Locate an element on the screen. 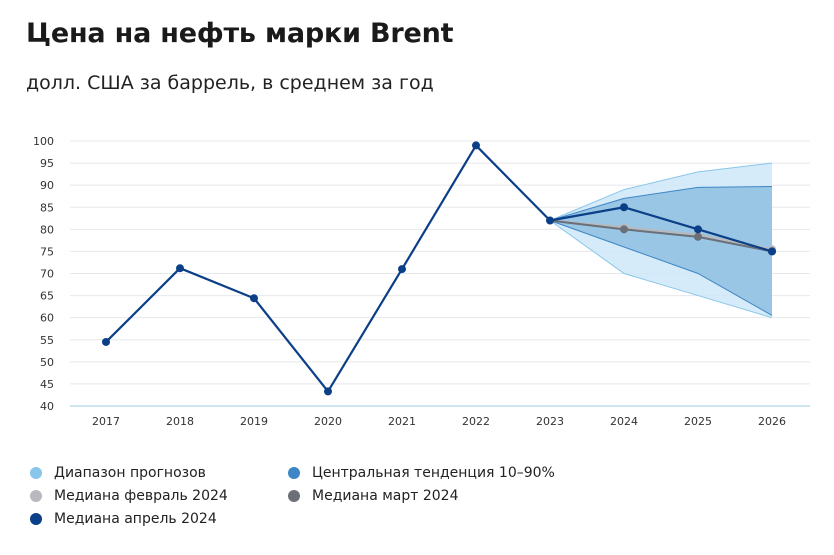 Image resolution: width=834 pixels, height=555 pixels. y-tick-label: 65 is located at coordinates (47, 296).